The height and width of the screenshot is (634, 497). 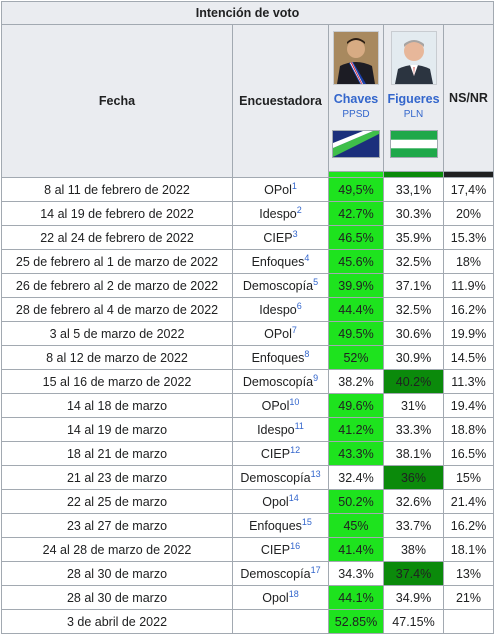 I want to click on cell-figueres: 47.15%, so click(x=413, y=621).